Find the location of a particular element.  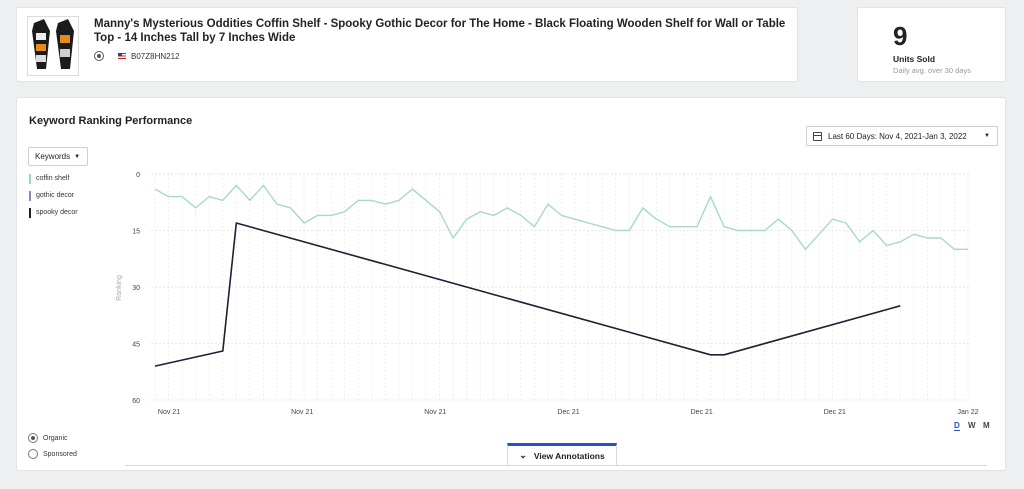

units-sold-card: 9 Units Sold Daily avg. over 30 days is located at coordinates (931, 44).